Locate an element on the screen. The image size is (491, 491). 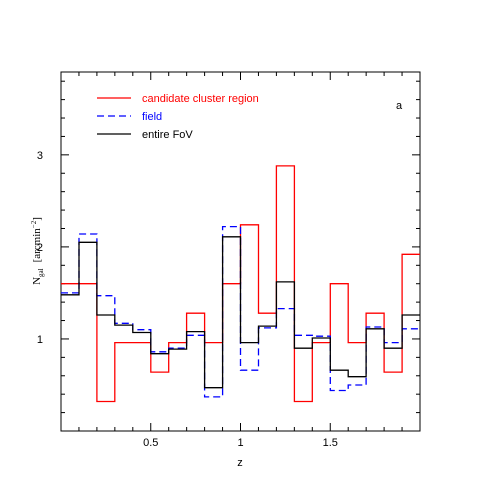
legend-label-entire-fov: entire FoV is located at coordinates (167, 135).